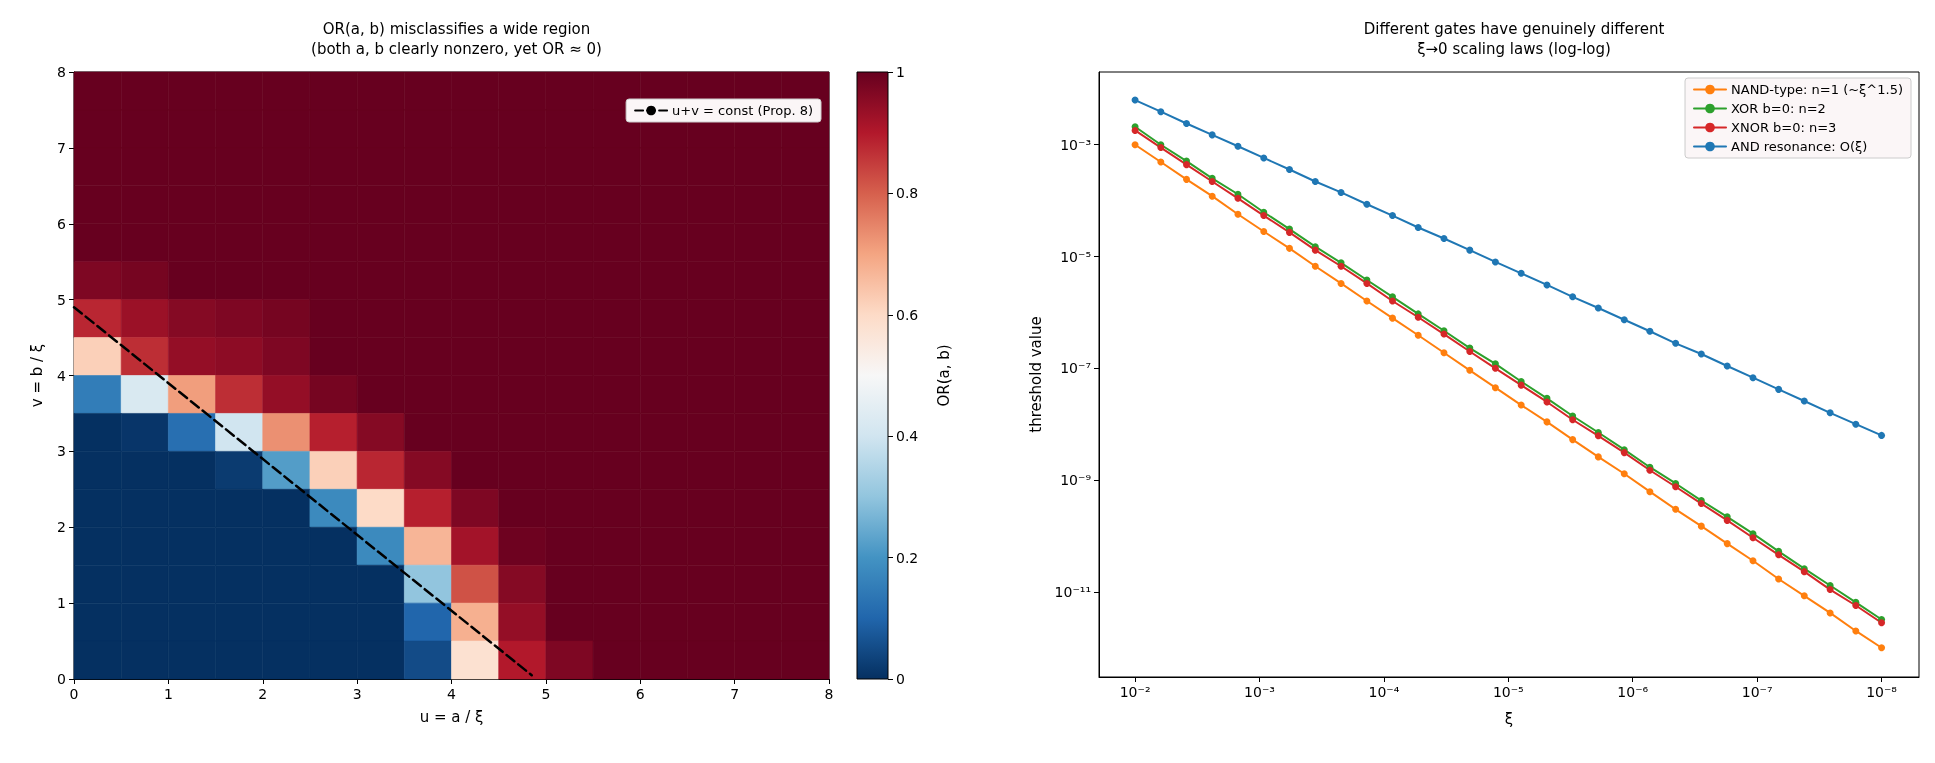  Describe the element at coordinates (1075, 256) in the screenshot. I see `y-tick-label: 10⁻⁵` at that location.